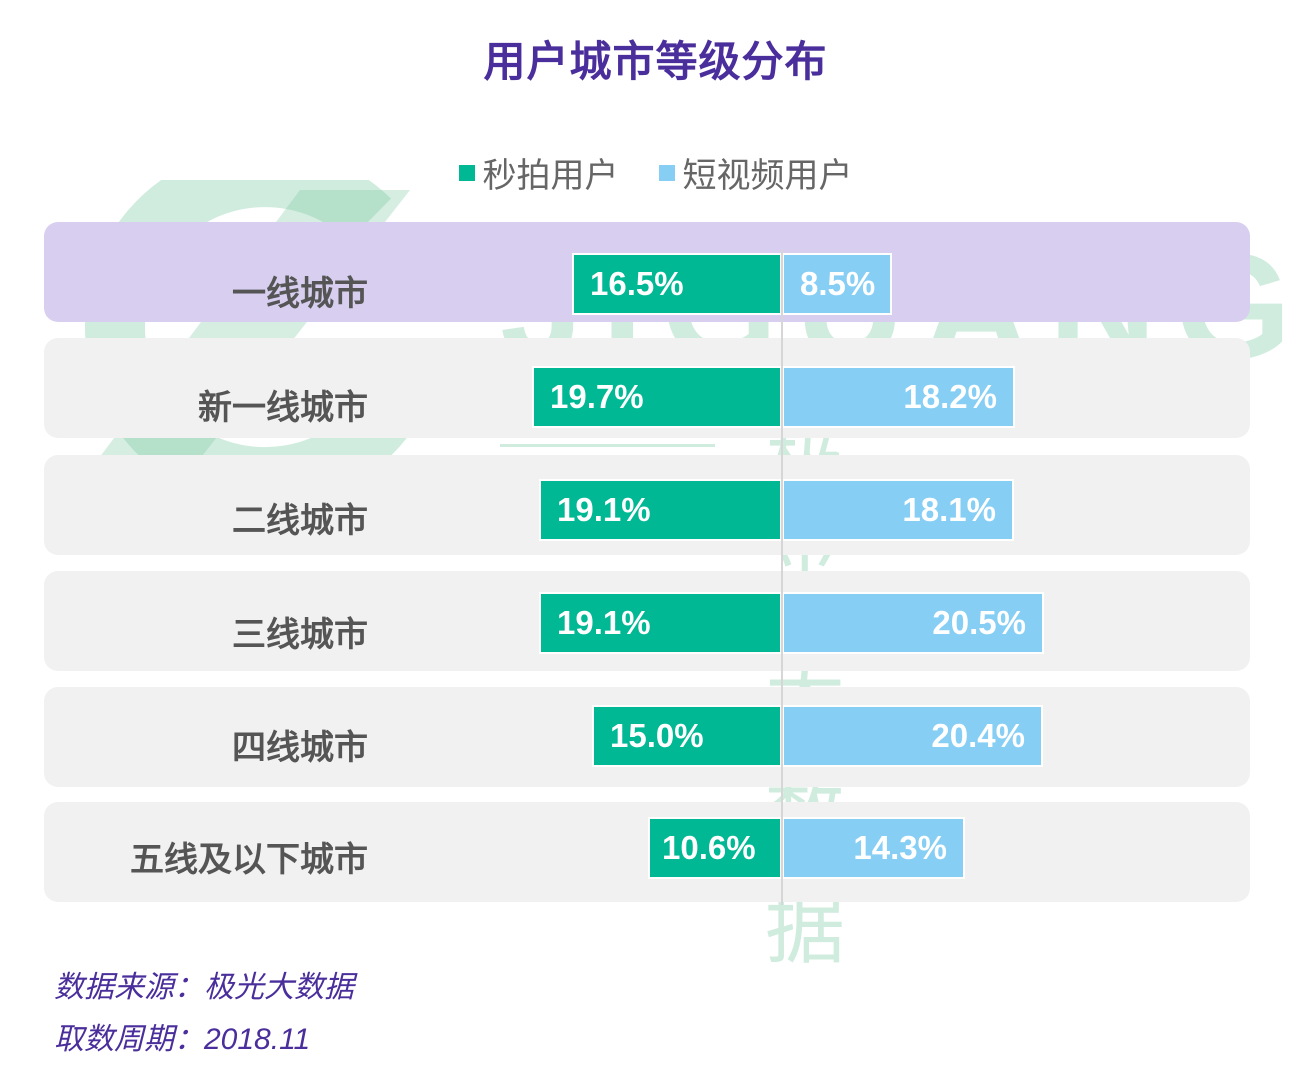 This screenshot has height=1080, width=1311. Describe the element at coordinates (782, 577) in the screenshot. I see `center-axis` at that location.